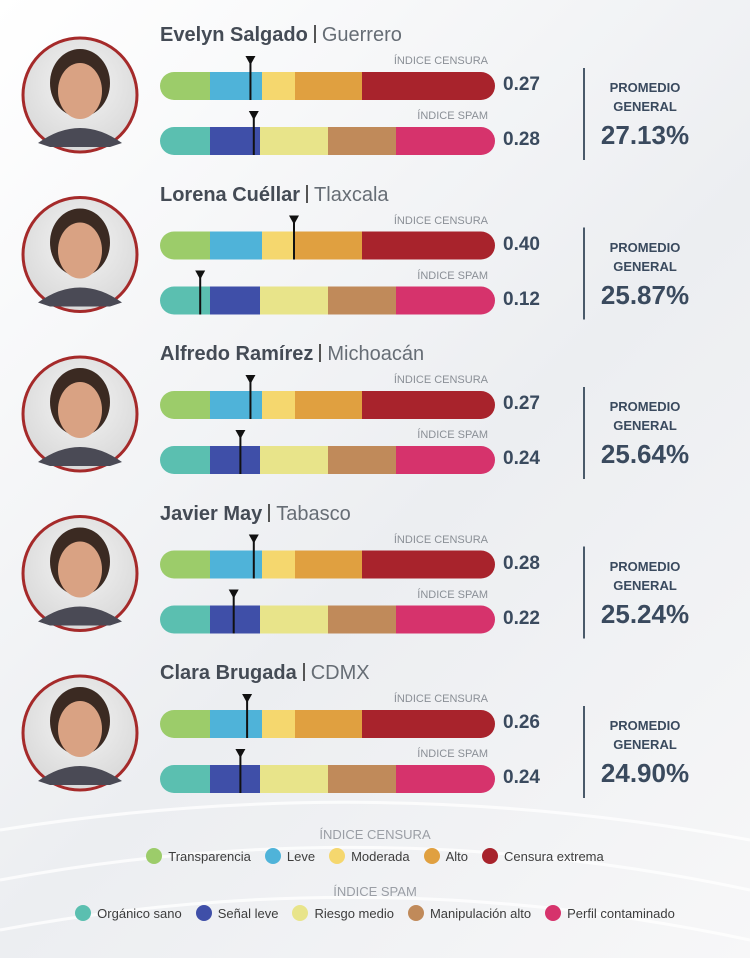 Image resolution: width=750 pixels, height=958 pixels. What do you see at coordinates (521, 139) in the screenshot?
I see `spam-value: 0.28` at bounding box center [521, 139].